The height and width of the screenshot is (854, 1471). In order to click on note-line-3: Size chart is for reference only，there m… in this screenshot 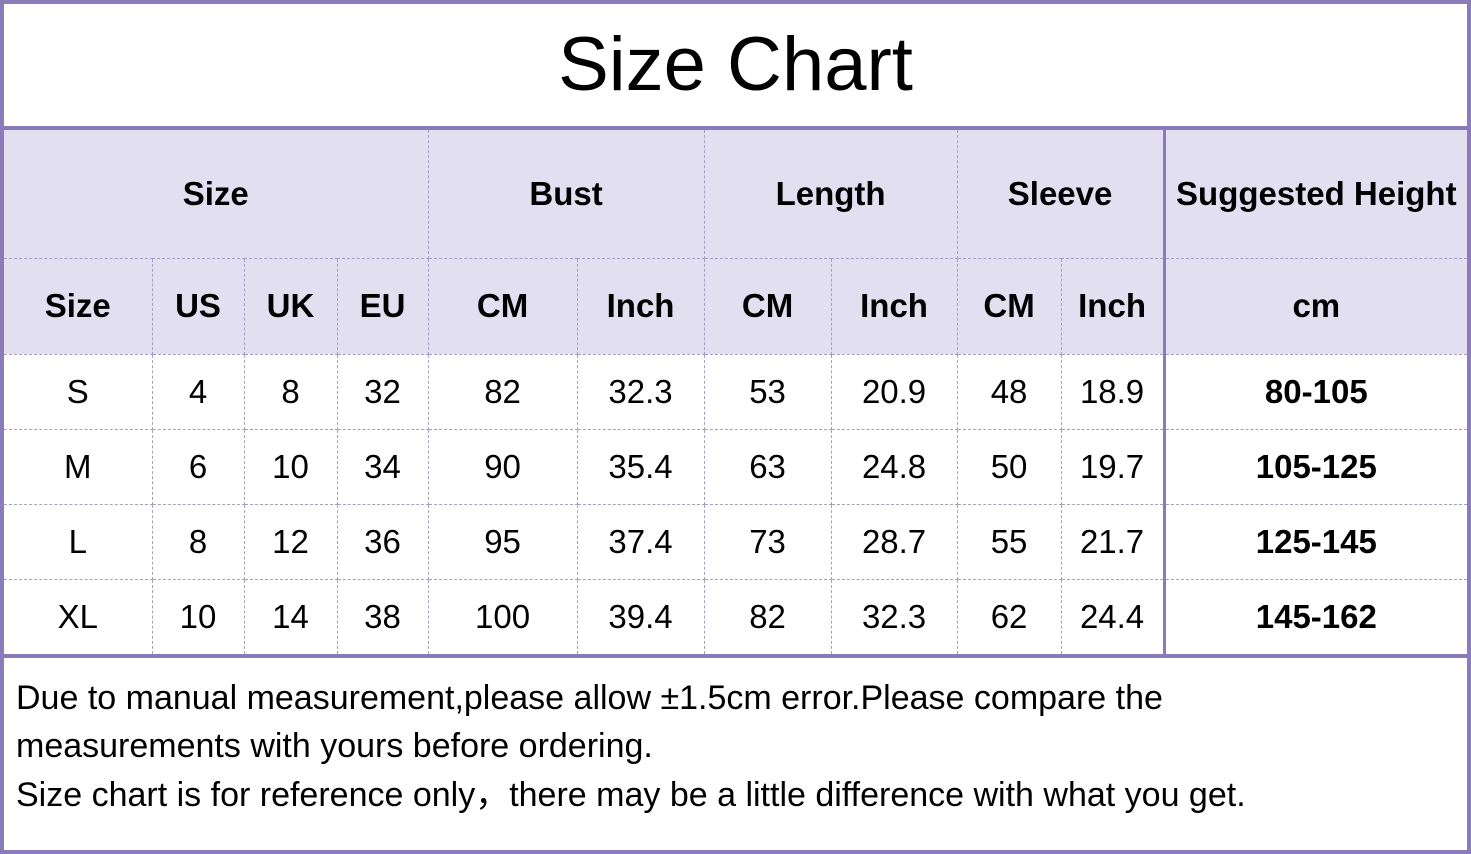, I will do `click(631, 794)`.